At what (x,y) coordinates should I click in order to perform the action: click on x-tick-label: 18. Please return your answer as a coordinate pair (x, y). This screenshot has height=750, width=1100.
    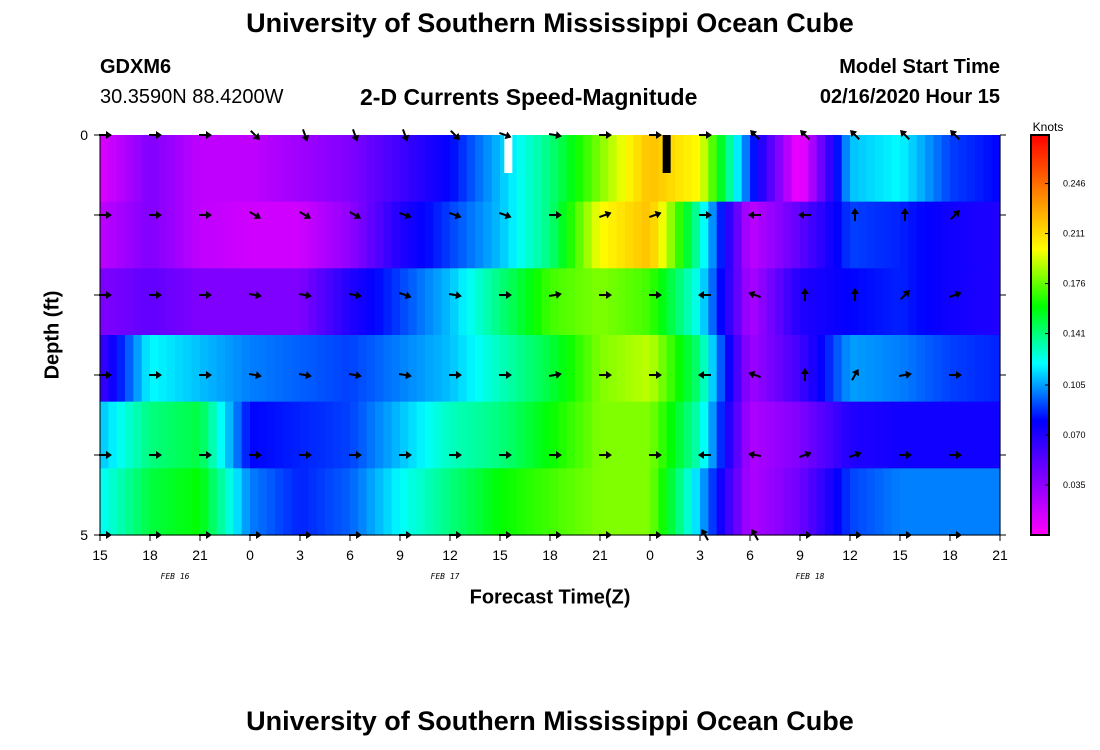
    Looking at the image, I should click on (150, 555).